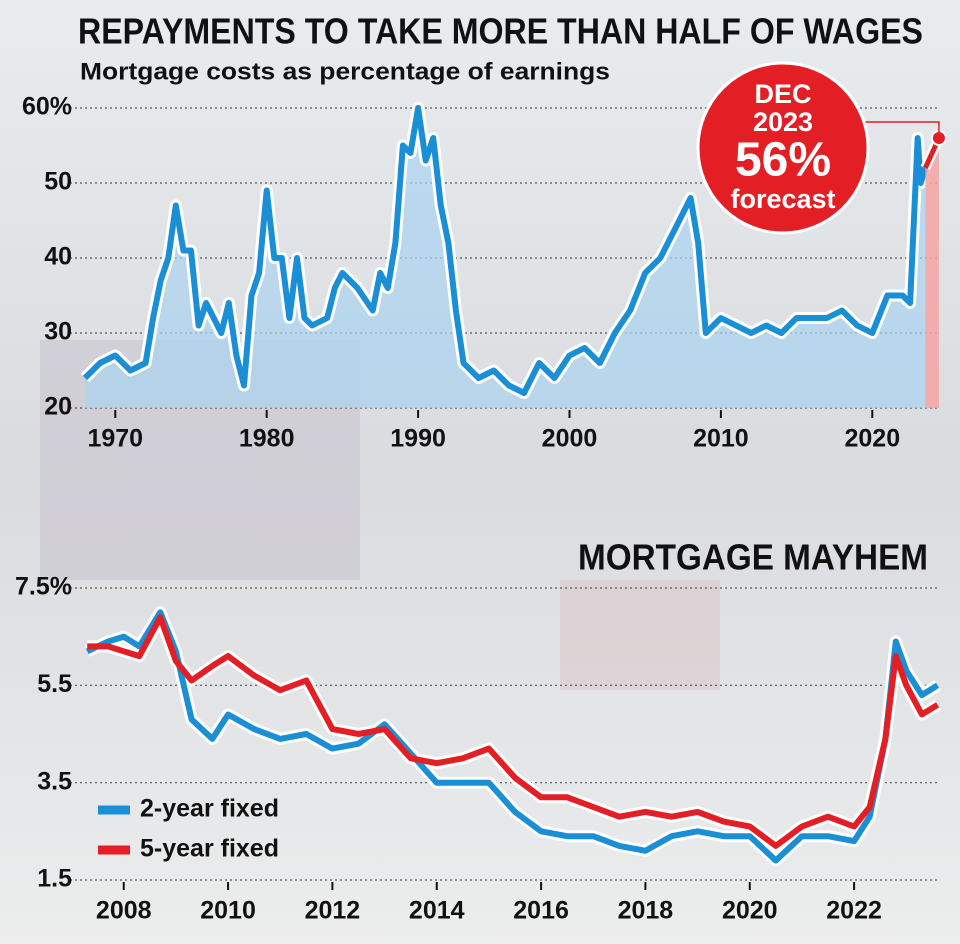 Image resolution: width=960 pixels, height=944 pixels. Describe the element at coordinates (54, 684) in the screenshot. I see `y-tick-label: 5.5` at that location.